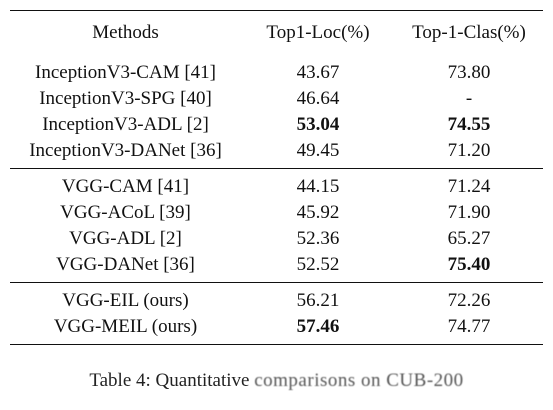 This screenshot has width=553, height=410. What do you see at coordinates (318, 150) in the screenshot?
I see `cell-top1-loc: 49.45` at bounding box center [318, 150].